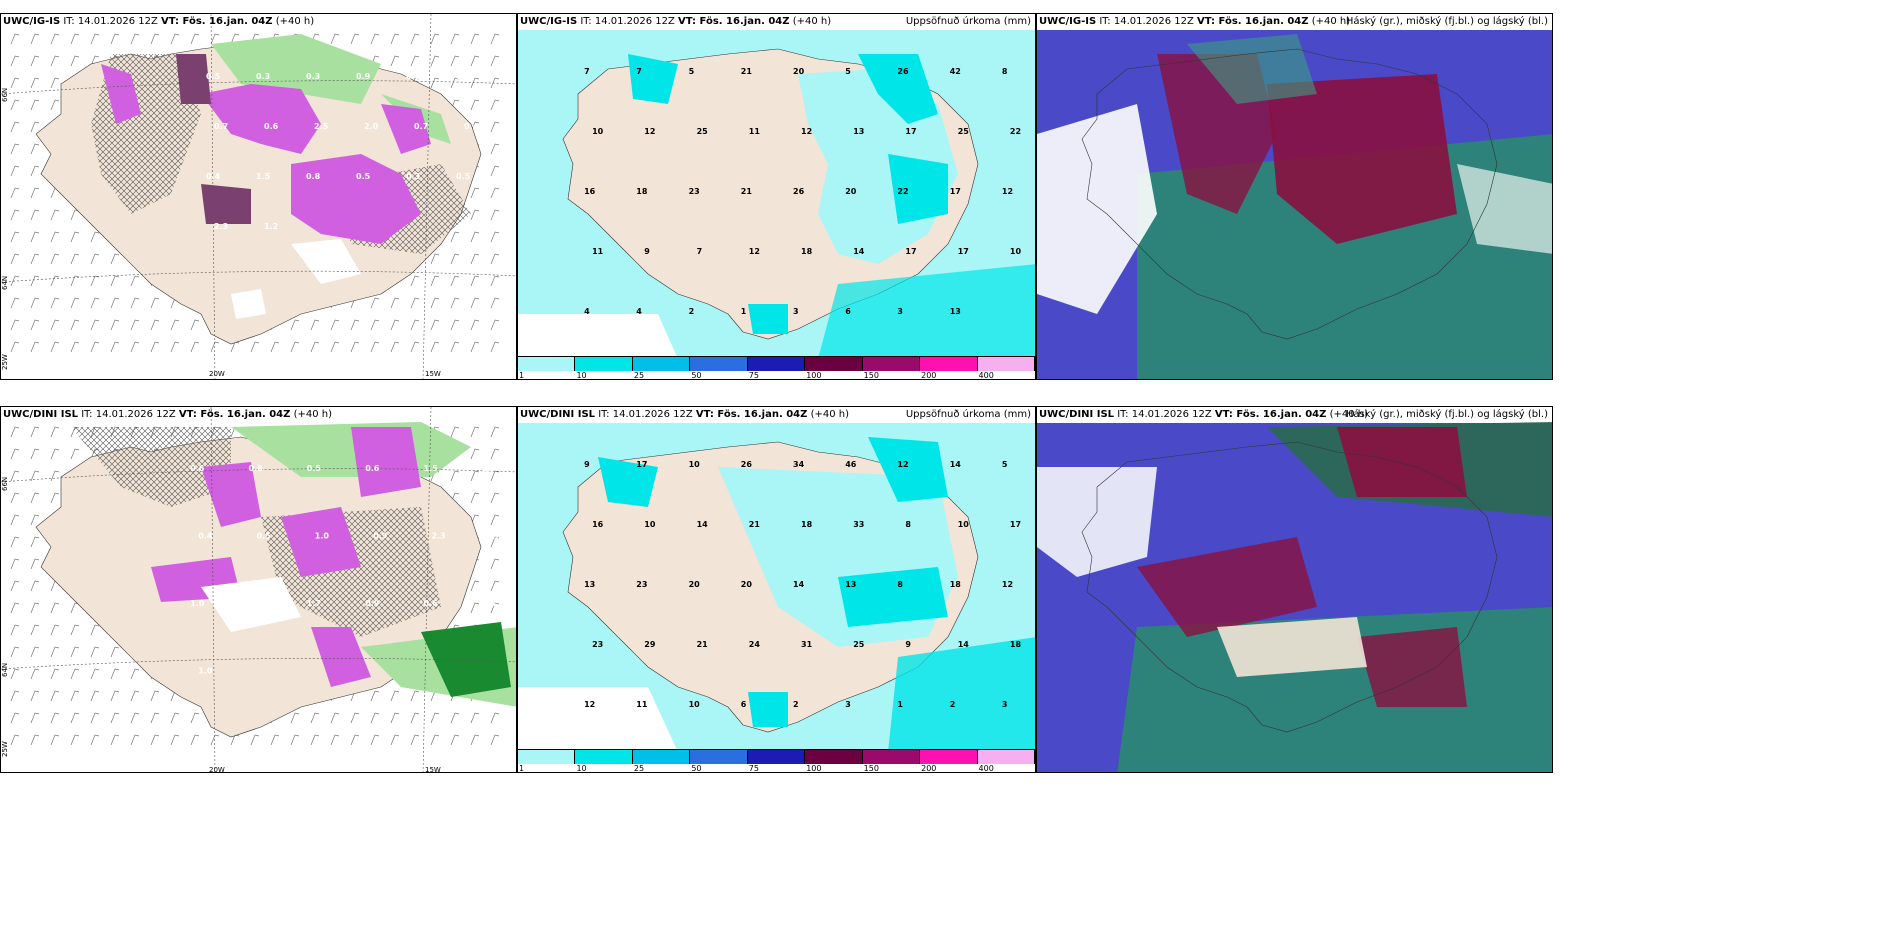 Image resolution: width=1900 pixels, height=950 pixels. Describe the element at coordinates (433, 769) in the screenshot. I see `lon-label: 15W` at that location.